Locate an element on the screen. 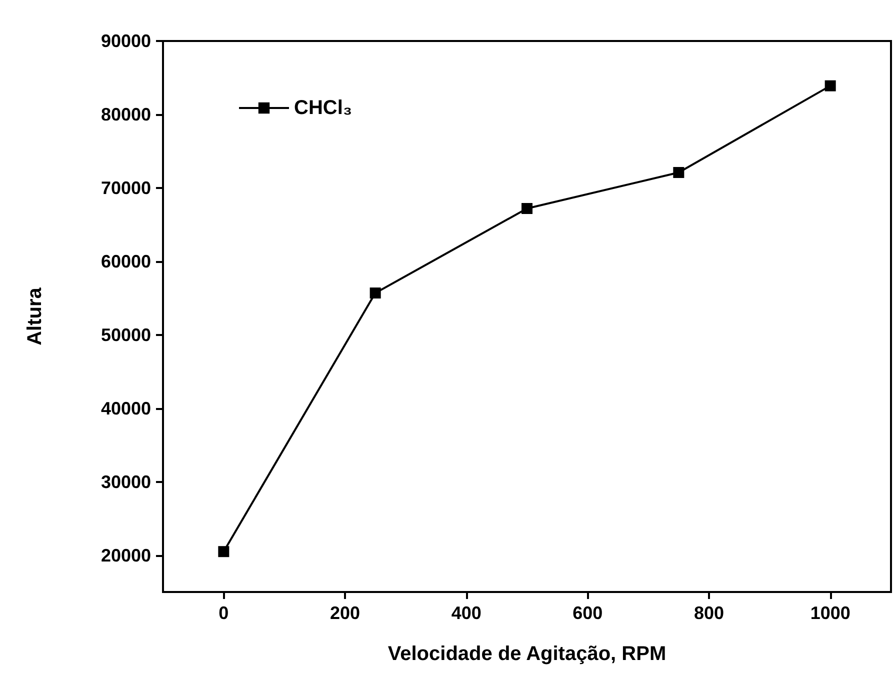  y-axis-title: Altura is located at coordinates (35, 316).